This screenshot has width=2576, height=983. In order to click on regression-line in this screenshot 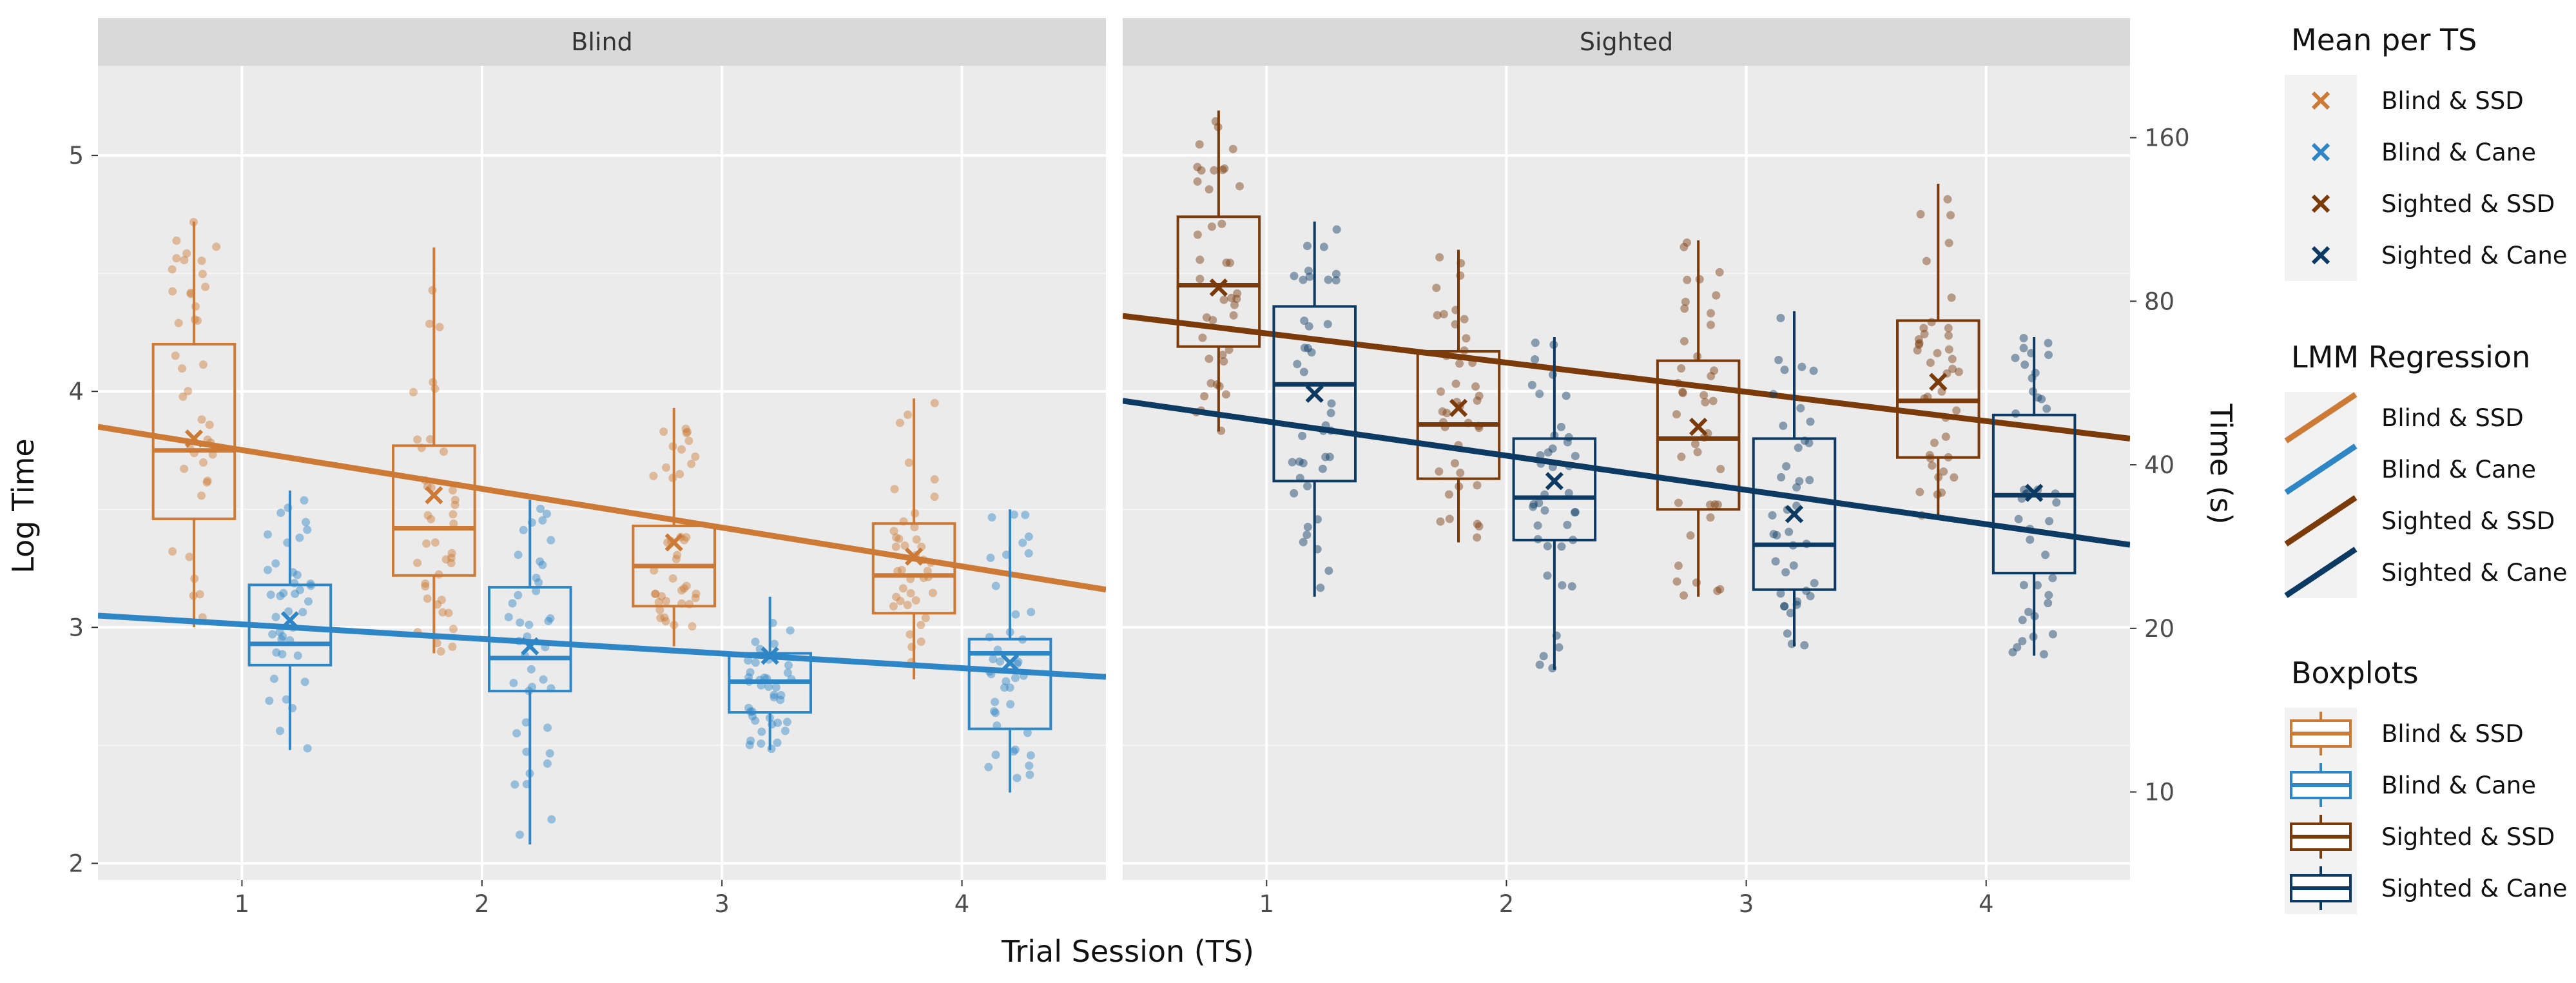, I will do `click(1626, 377)`.